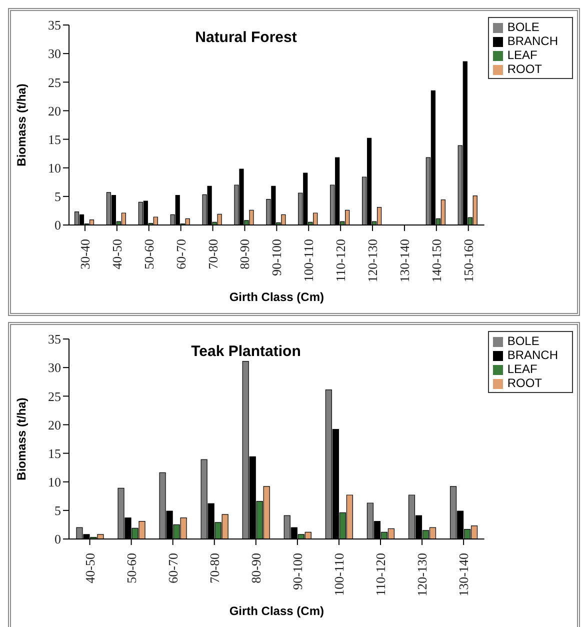  I want to click on x-tick-label: 140-150, so click(436, 260).